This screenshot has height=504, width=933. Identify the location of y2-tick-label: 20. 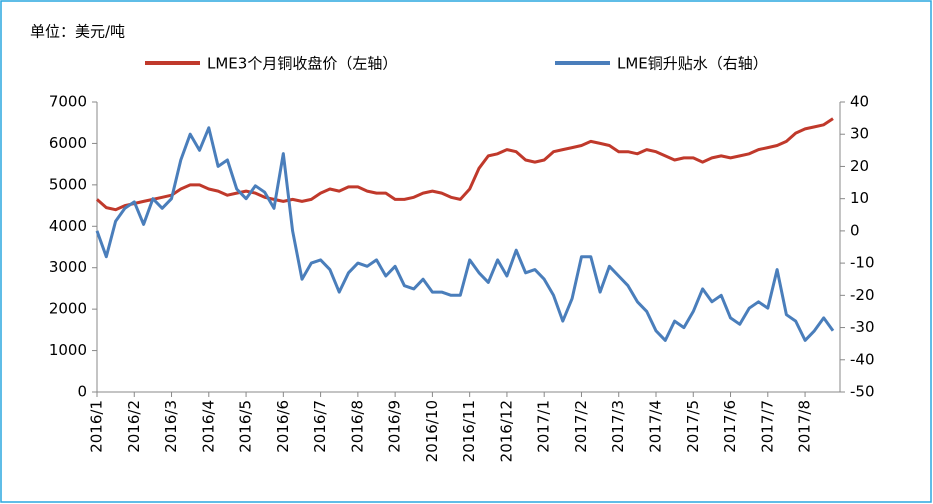
(859, 166).